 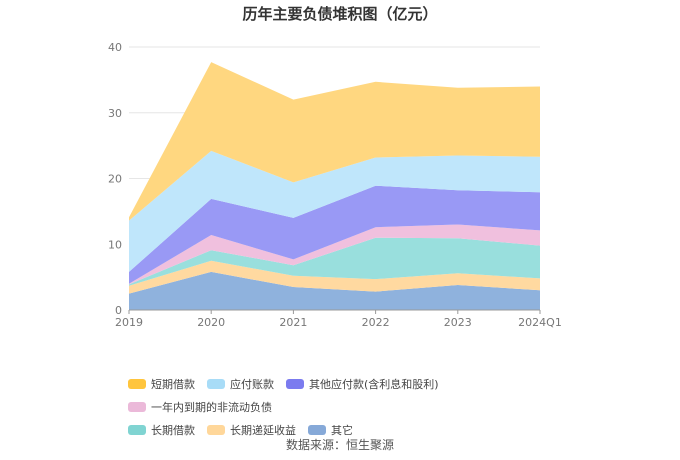 What do you see at coordinates (211, 407) in the screenshot?
I see `legend-label: 一年内到期的非流动负债` at bounding box center [211, 407].